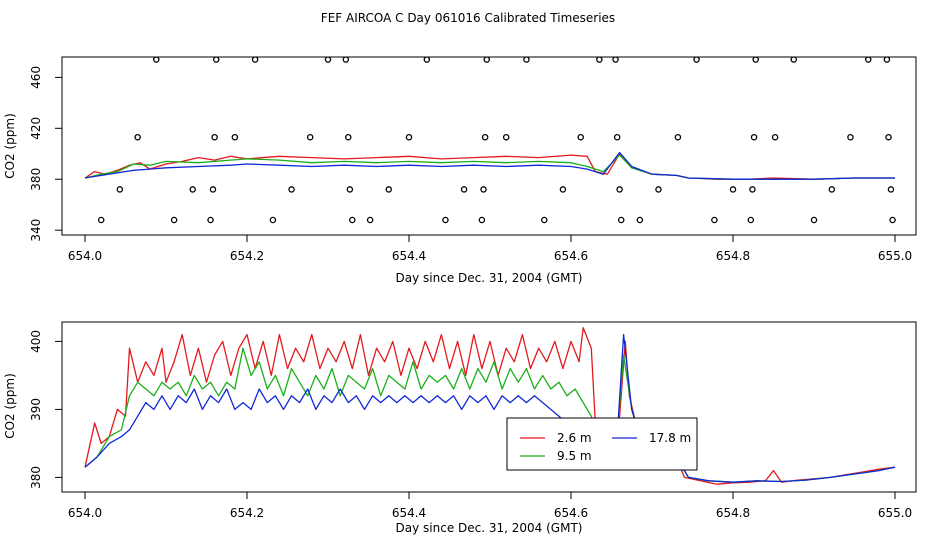 Image resolution: width=936 pixels, height=540 pixels. What do you see at coordinates (10, 406) in the screenshot?
I see `bottom-y-axis-label: CO2 (ppm)` at bounding box center [10, 406].